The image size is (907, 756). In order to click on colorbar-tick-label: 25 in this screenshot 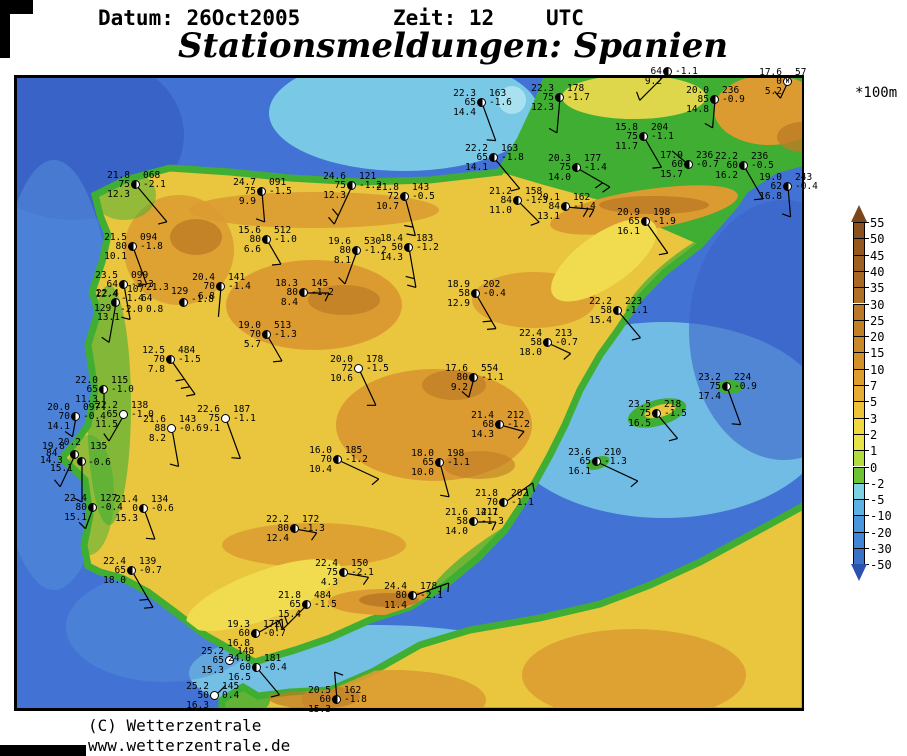, I will do `click(877, 320)`.